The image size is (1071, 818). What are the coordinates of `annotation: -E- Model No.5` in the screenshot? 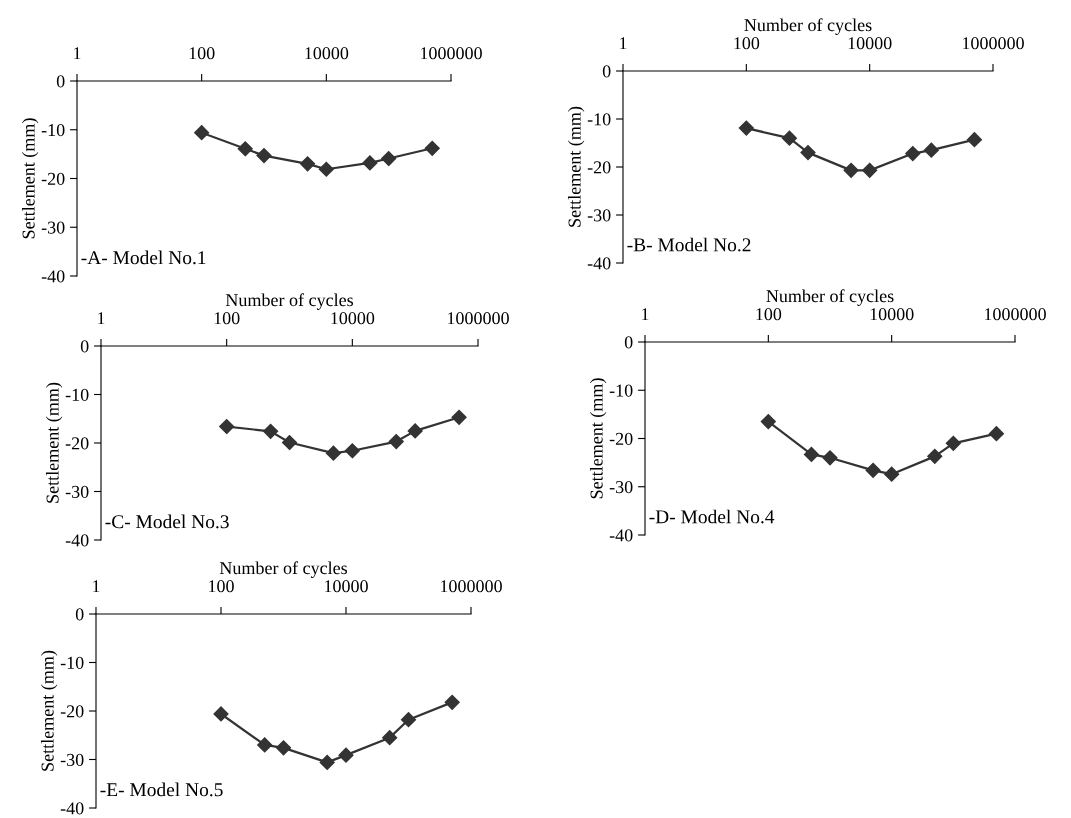 It's located at (161, 789).